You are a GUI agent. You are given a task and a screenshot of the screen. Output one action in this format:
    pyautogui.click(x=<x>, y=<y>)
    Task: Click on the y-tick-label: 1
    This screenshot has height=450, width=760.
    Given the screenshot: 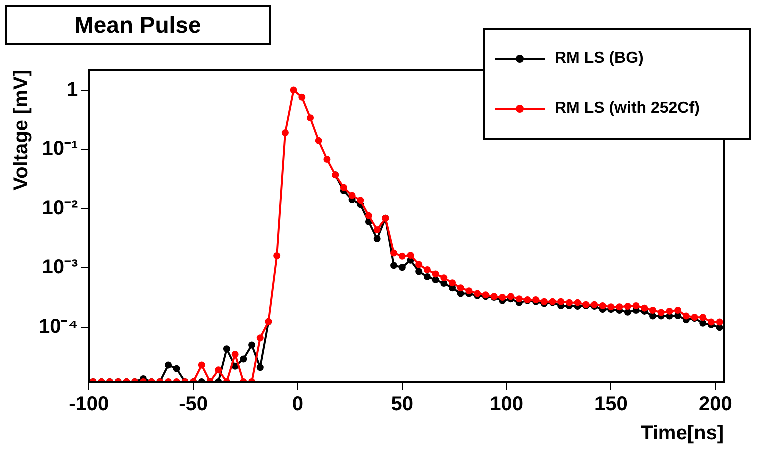 What is the action you would take?
    pyautogui.click(x=72, y=89)
    